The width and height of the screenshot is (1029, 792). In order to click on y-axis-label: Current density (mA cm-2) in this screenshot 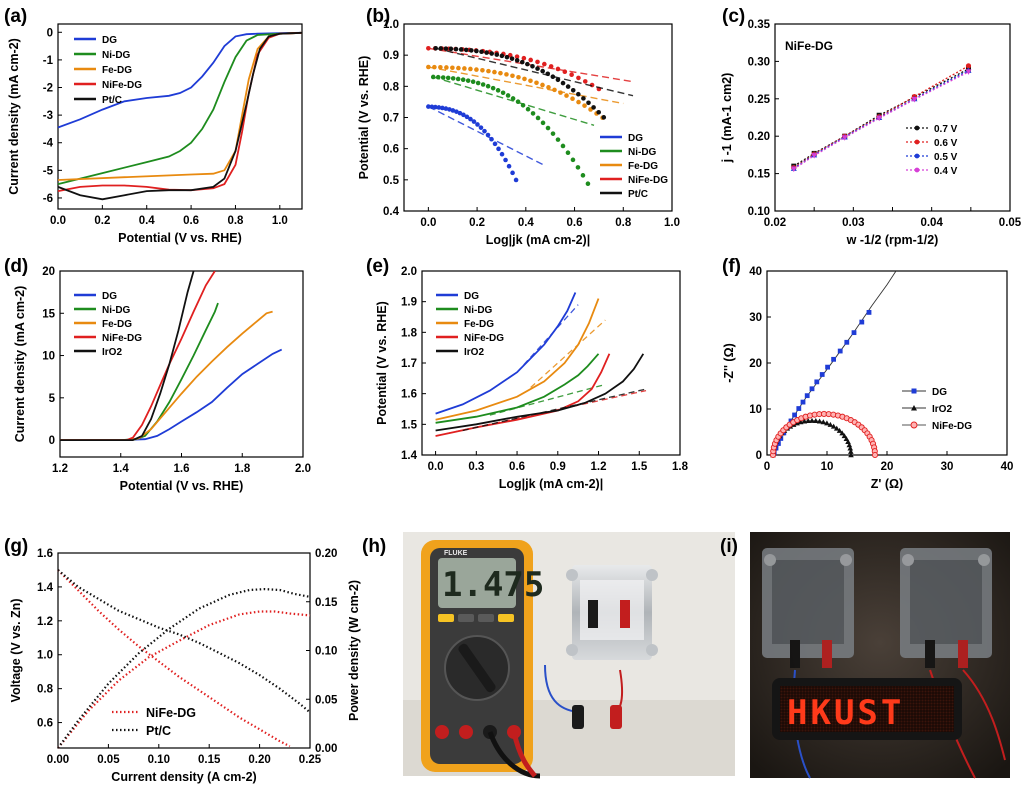, I will do `click(20, 364)`.